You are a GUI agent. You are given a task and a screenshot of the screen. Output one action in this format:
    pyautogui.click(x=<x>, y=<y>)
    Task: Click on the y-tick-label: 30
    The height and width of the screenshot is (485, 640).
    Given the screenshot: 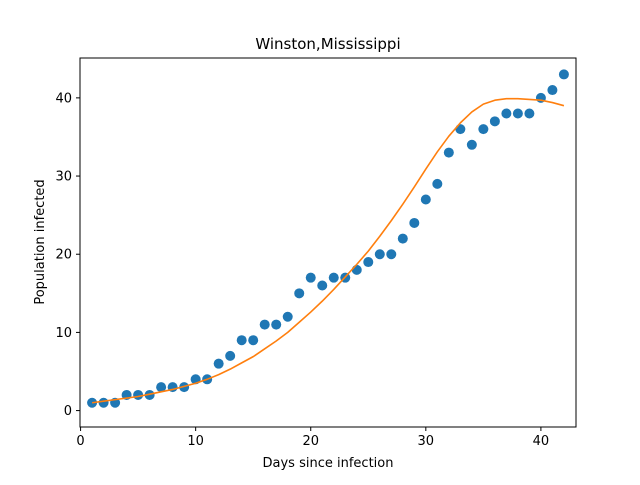 What is the action you would take?
    pyautogui.click(x=63, y=177)
    